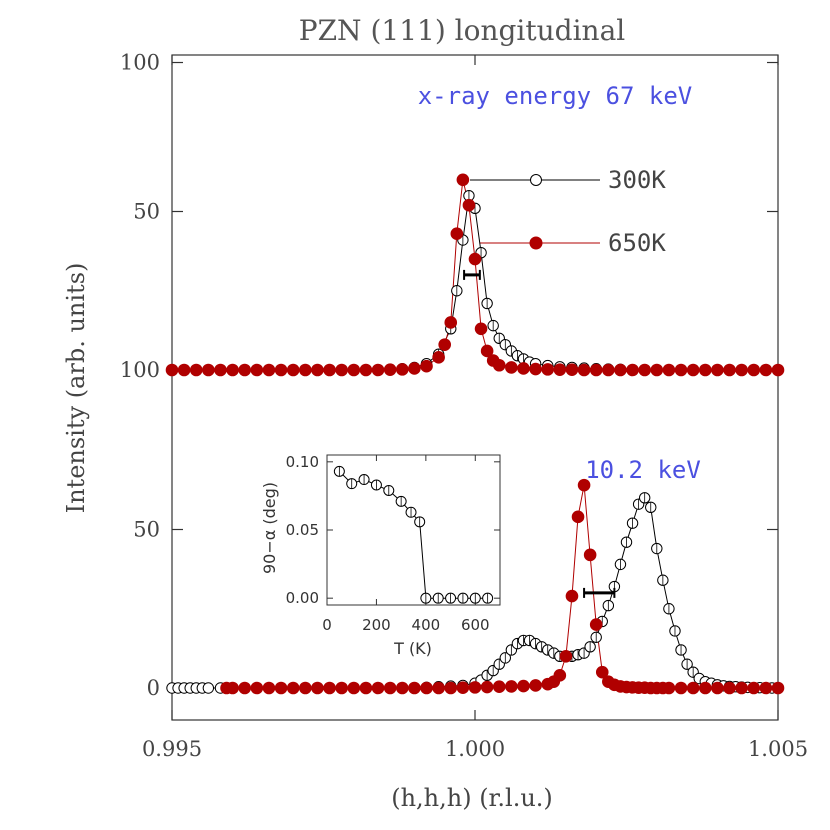  I want to click on legend-marker-650k, so click(536, 243).